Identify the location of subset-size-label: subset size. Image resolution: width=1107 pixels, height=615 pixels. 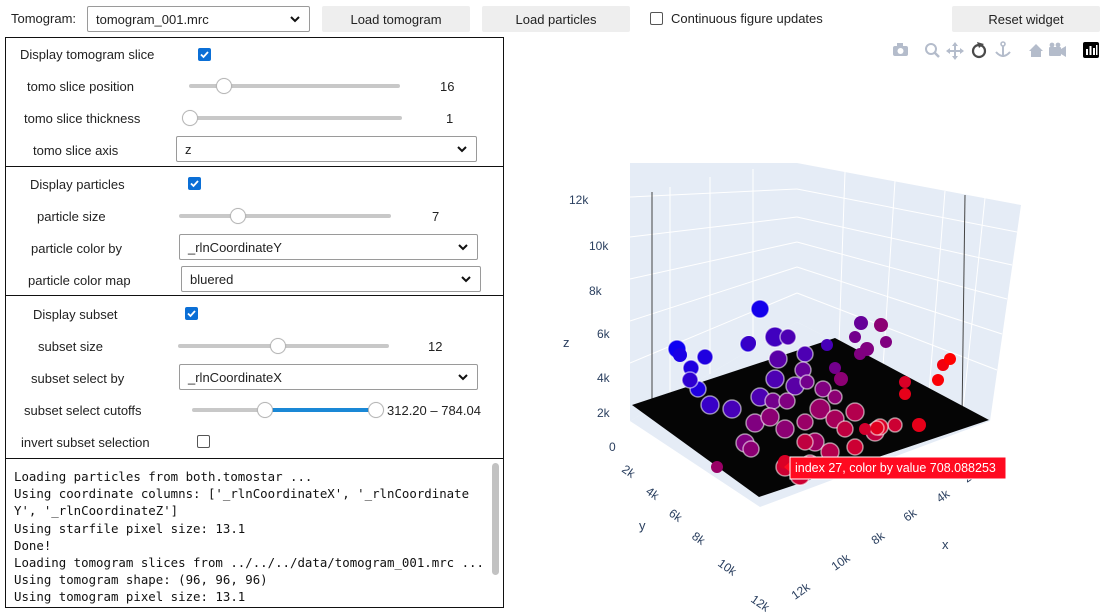
(71, 346).